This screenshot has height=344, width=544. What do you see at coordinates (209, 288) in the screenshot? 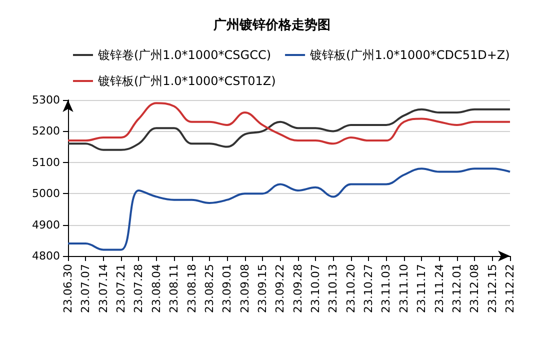
I see `x-tick-label: 23.08.25` at bounding box center [209, 288].